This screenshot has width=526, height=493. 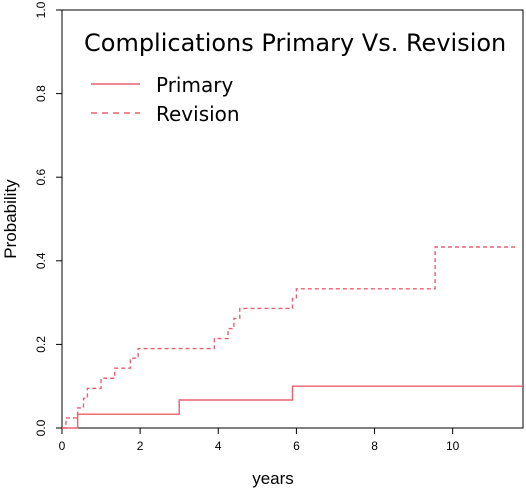 I want to click on y-axis-title: Probability, so click(x=10, y=219).